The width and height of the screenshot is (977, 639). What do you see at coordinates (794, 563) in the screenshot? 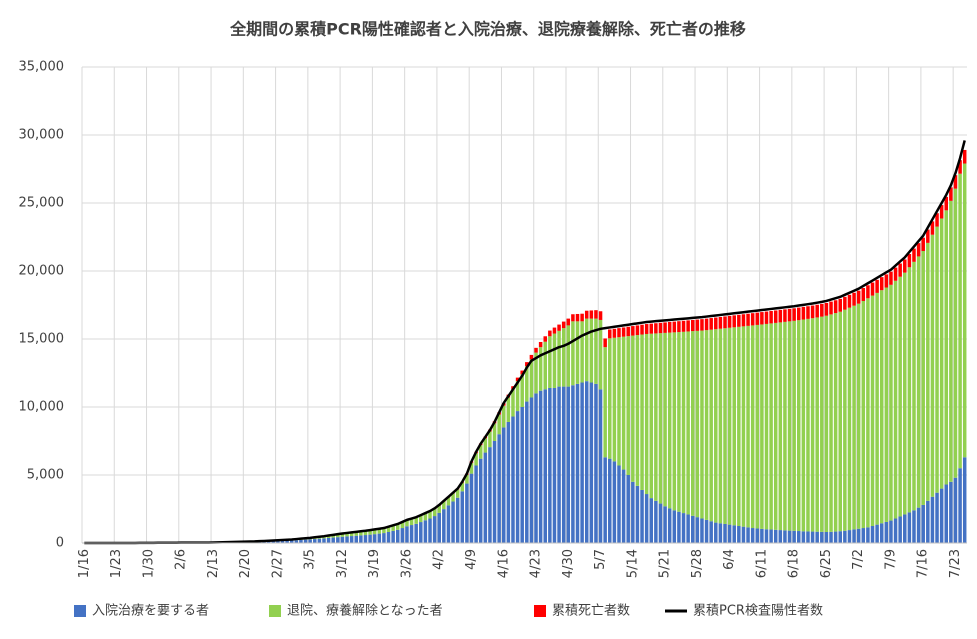
I see `x-tick-label: 6/18` at bounding box center [794, 563].